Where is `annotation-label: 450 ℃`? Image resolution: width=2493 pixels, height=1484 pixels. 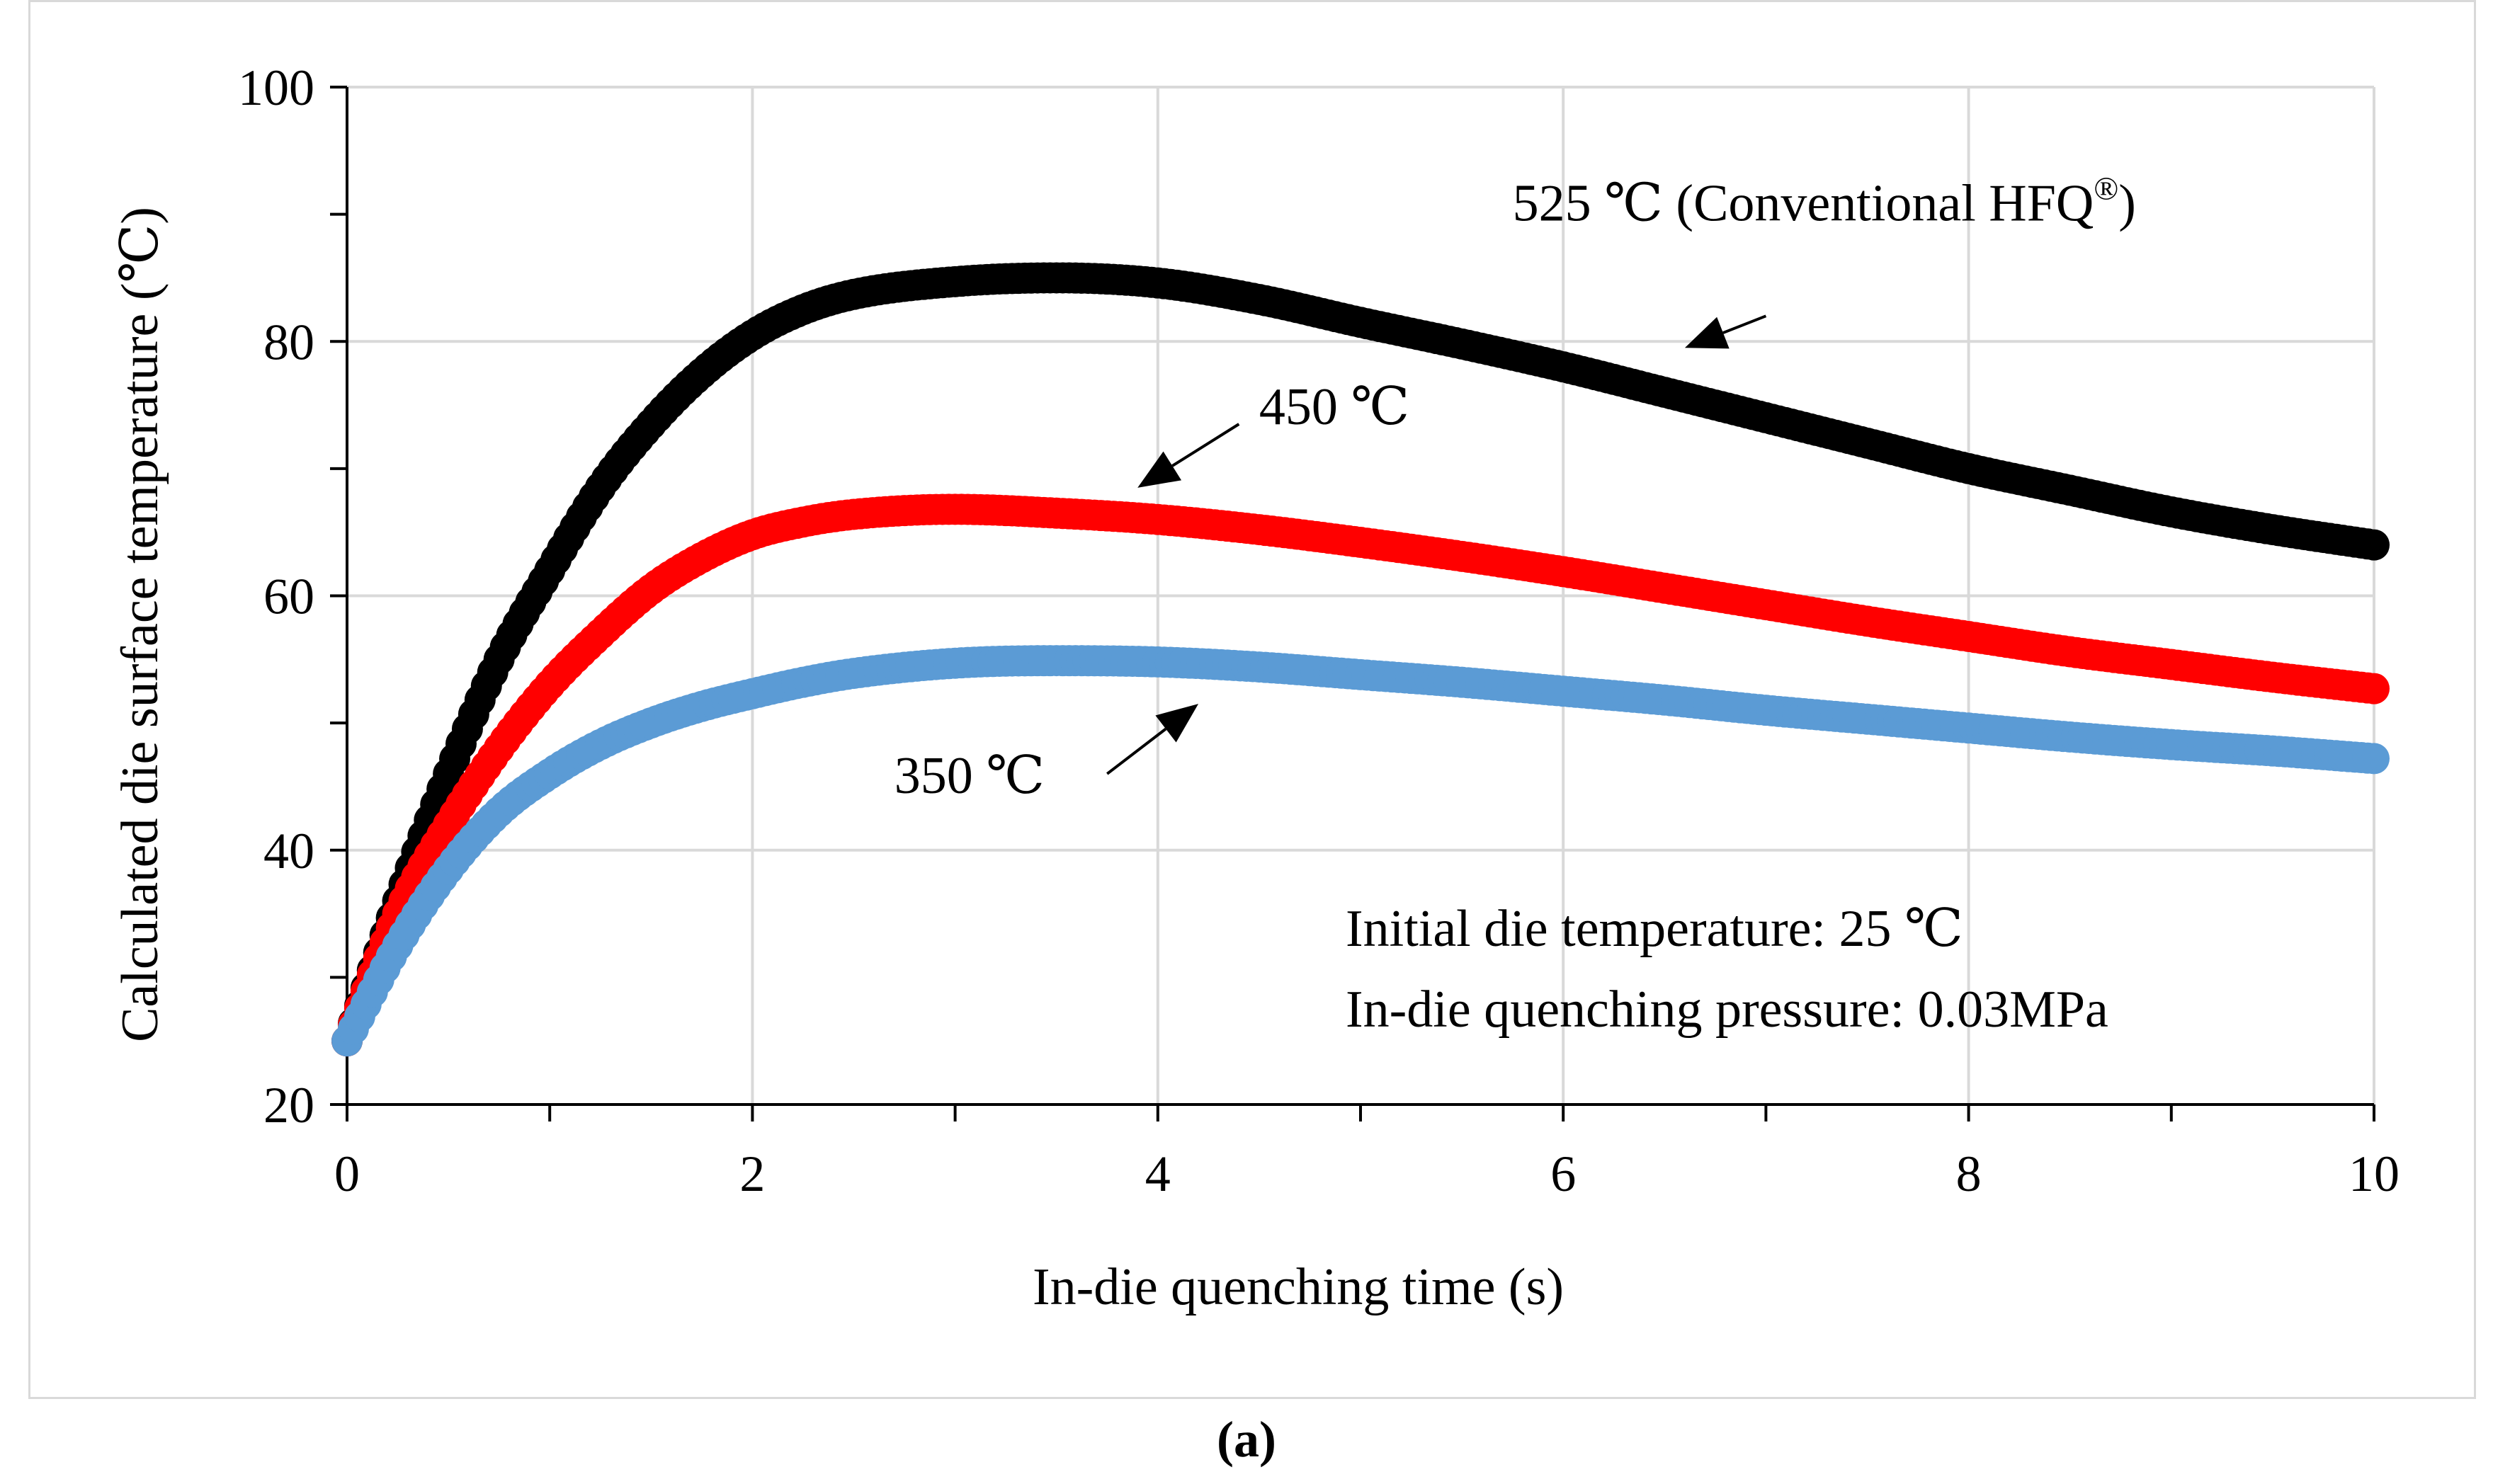 annotation-label: 450 ℃ is located at coordinates (1334, 407).